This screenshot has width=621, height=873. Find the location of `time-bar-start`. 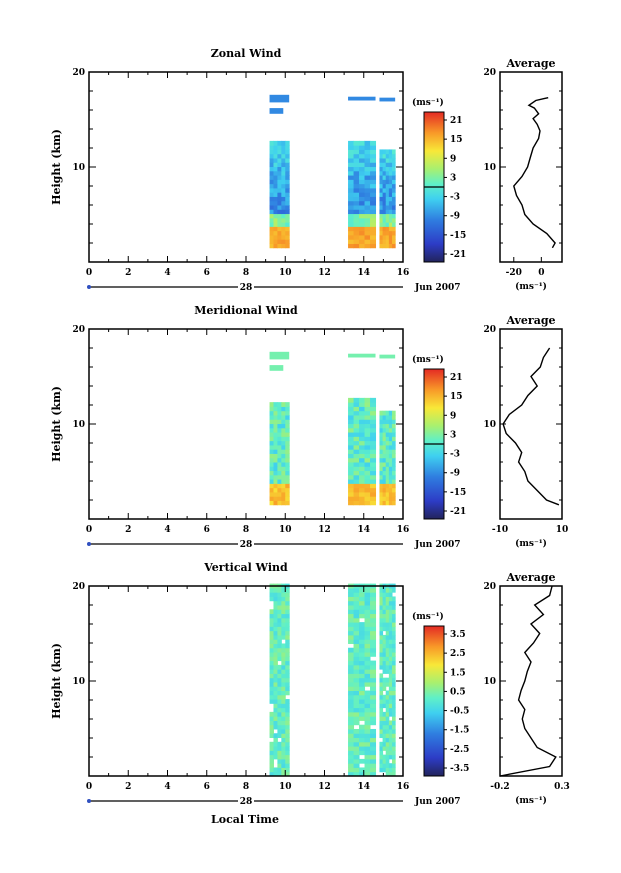

time-bar-start is located at coordinates (89, 287).